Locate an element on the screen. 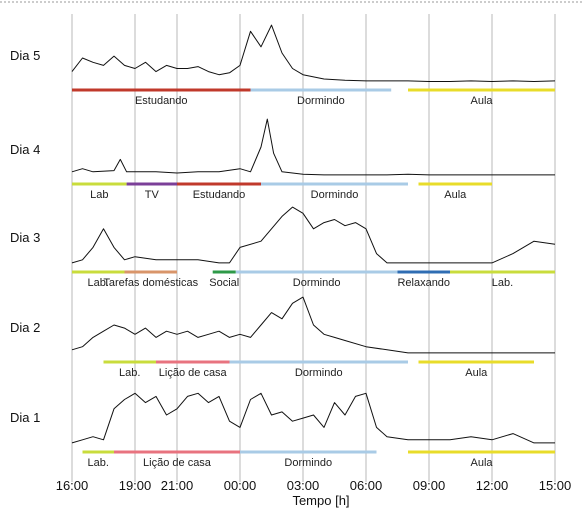 The width and height of the screenshot is (584, 514). day-label: Dia 2 is located at coordinates (25, 327).